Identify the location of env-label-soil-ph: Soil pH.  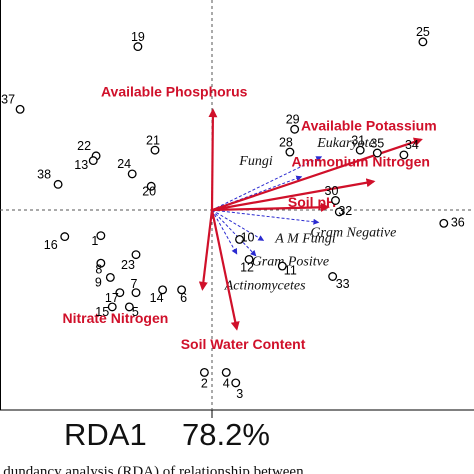
(312, 202).